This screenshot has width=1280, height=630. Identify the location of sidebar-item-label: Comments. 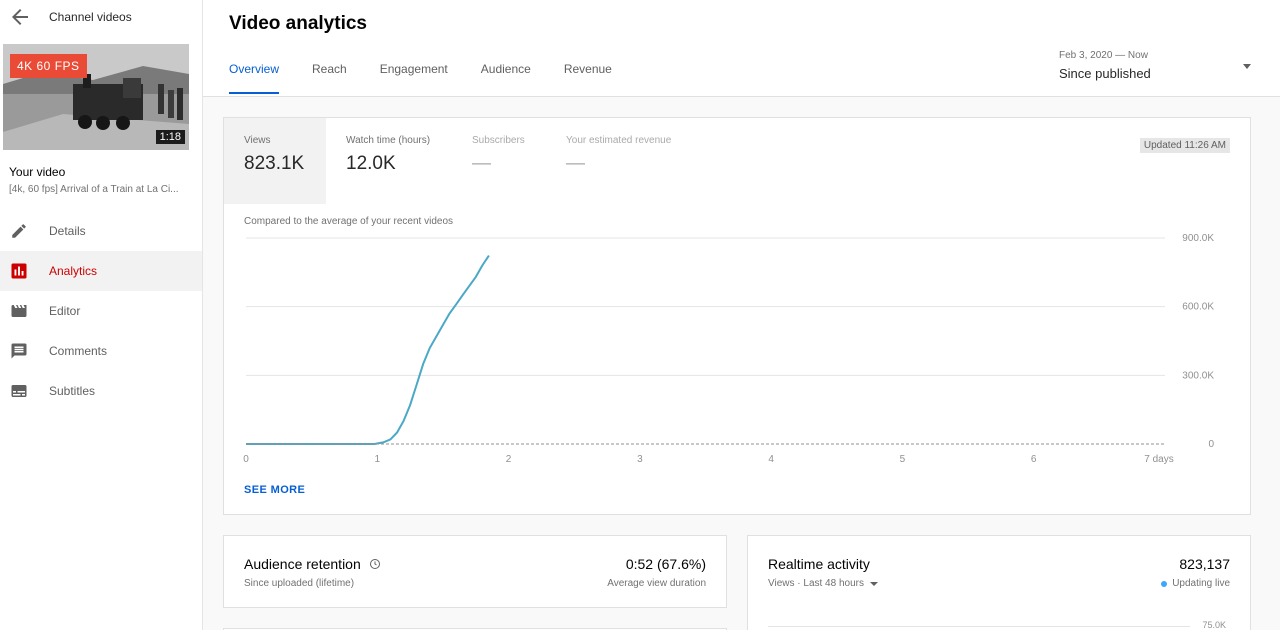
(78, 351).